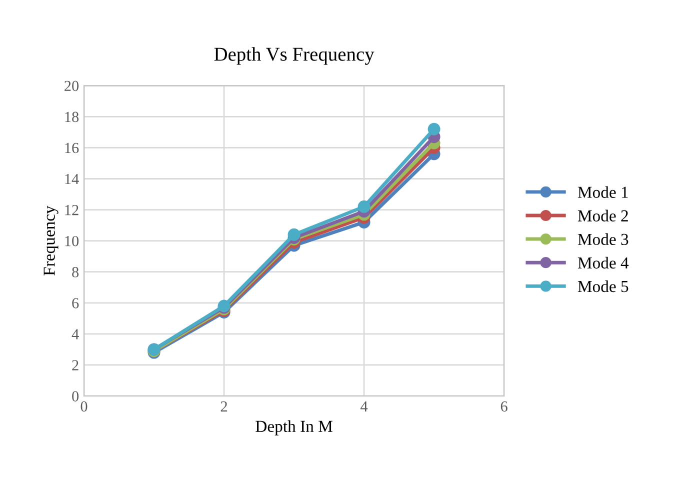 The width and height of the screenshot is (683, 495). What do you see at coordinates (71, 210) in the screenshot?
I see `y-tick-label: 12` at bounding box center [71, 210].